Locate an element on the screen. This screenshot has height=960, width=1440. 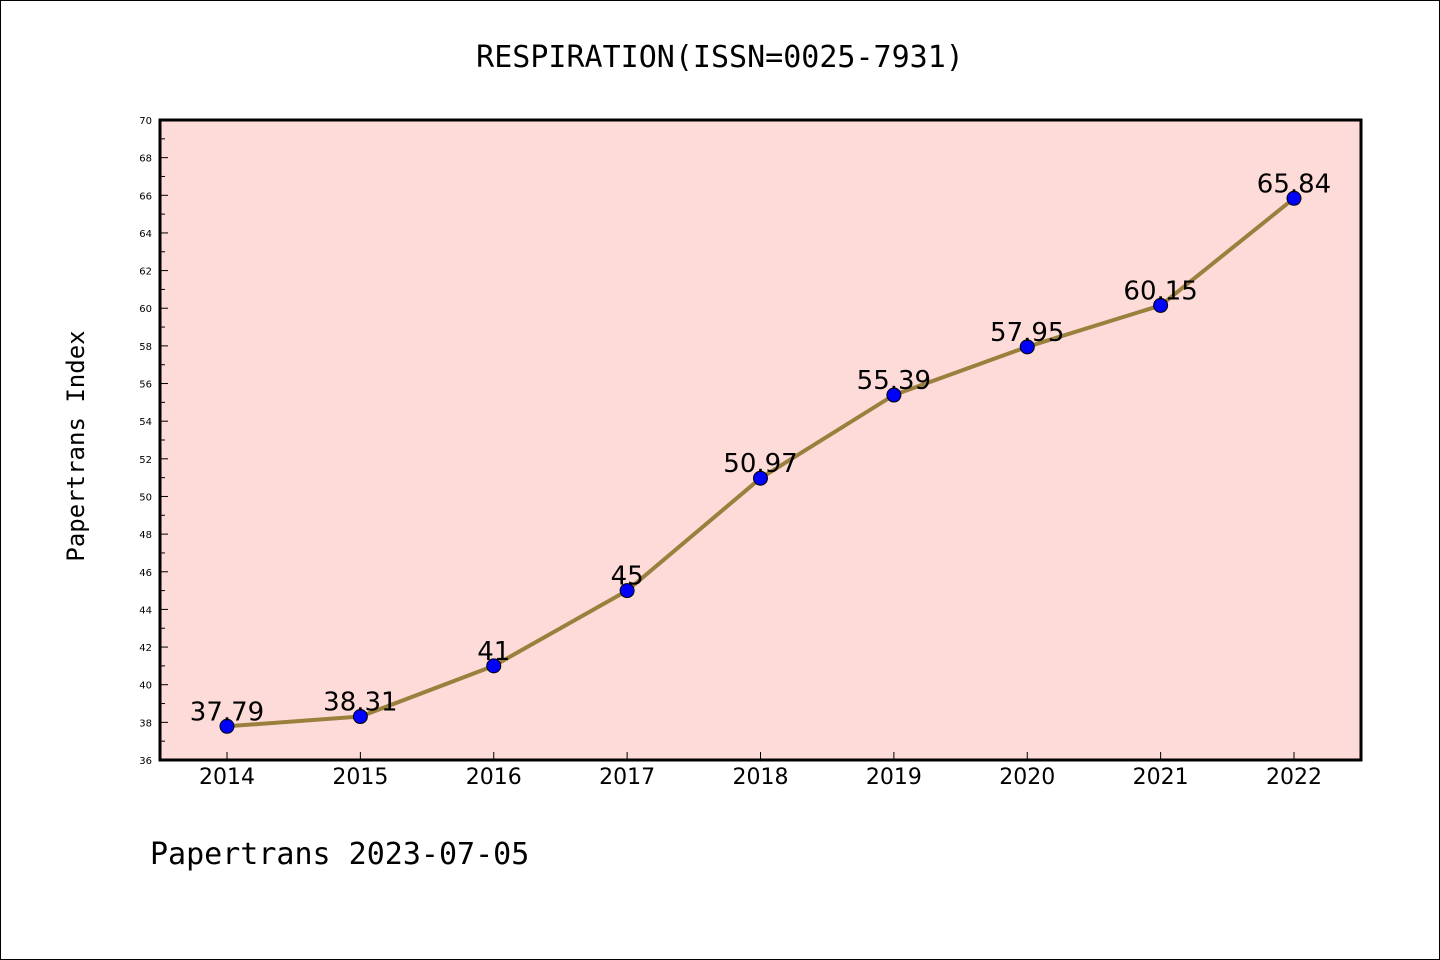
y-tick-label: 36 is located at coordinates (145, 761).